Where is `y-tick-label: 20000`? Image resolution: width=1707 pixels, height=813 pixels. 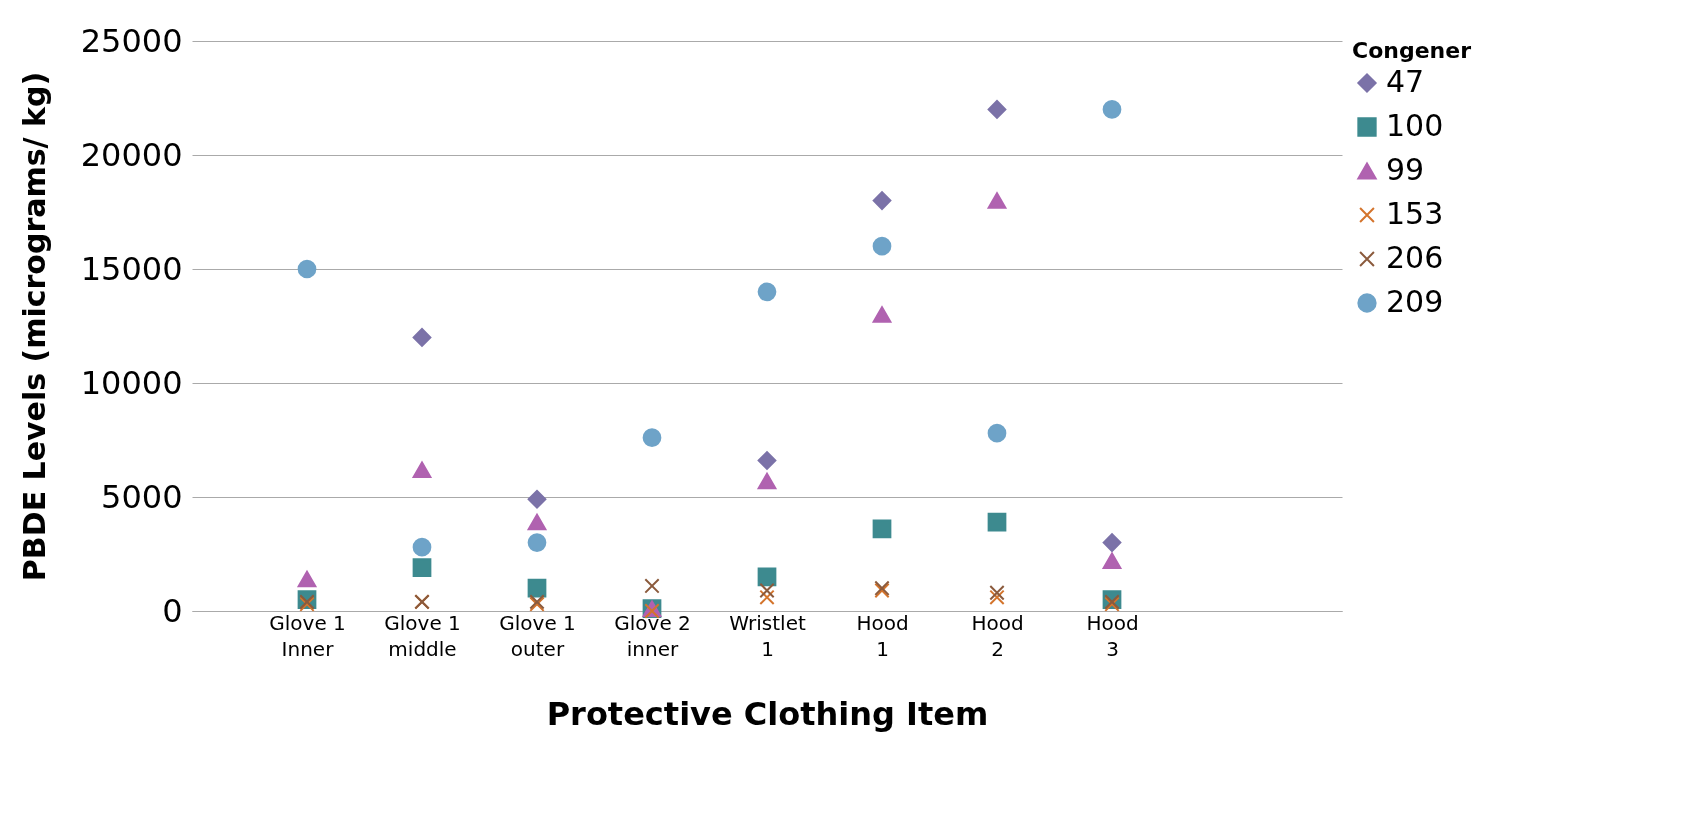 y-tick-label: 20000 is located at coordinates (131, 154).